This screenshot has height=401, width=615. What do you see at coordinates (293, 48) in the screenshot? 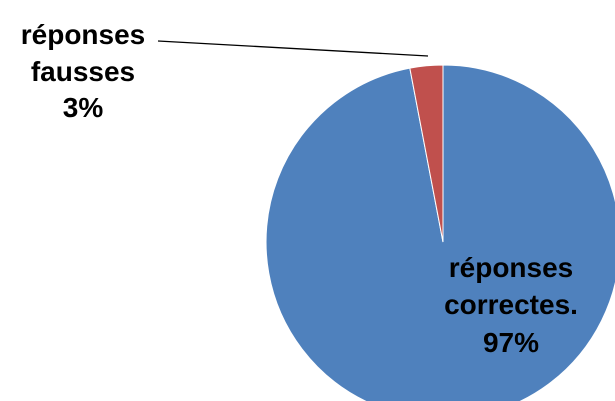
I see `leader-line-reponses-fausses` at bounding box center [293, 48].